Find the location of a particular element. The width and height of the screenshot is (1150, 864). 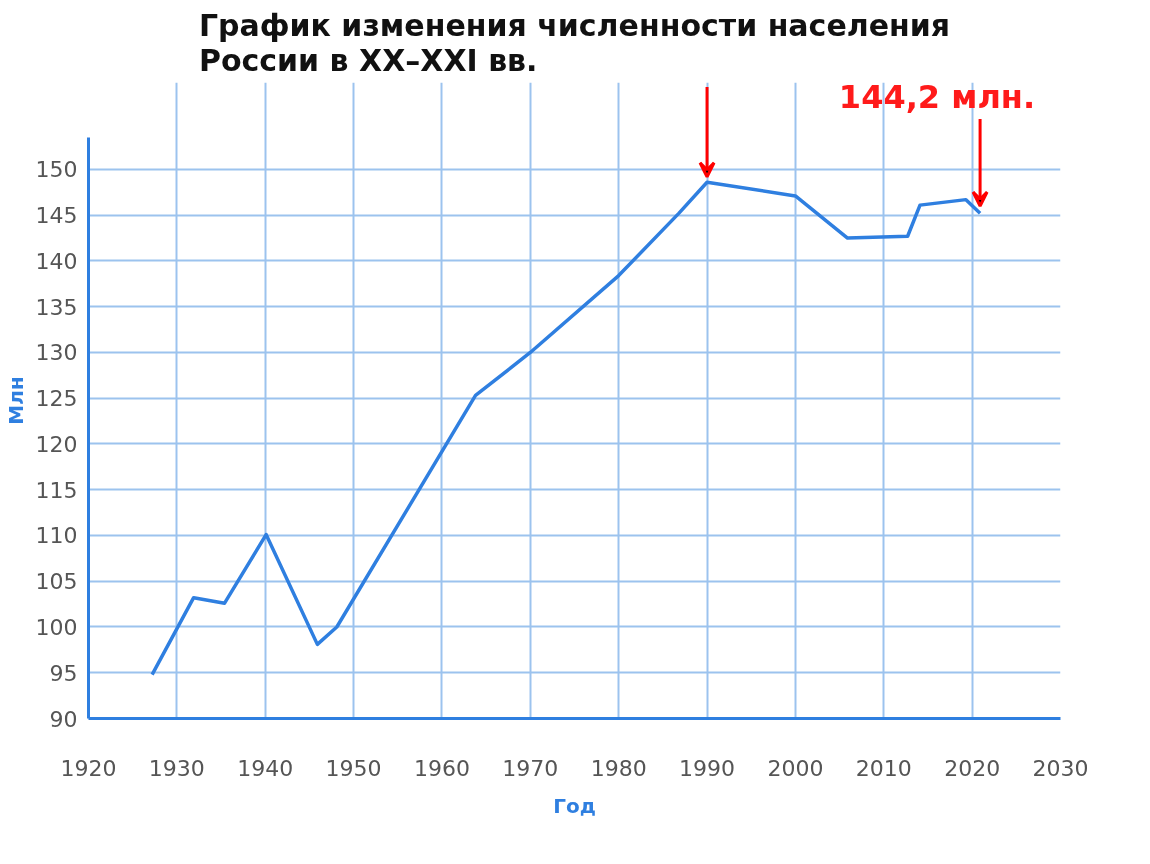

y-tick-label: 115 is located at coordinates (56, 490).